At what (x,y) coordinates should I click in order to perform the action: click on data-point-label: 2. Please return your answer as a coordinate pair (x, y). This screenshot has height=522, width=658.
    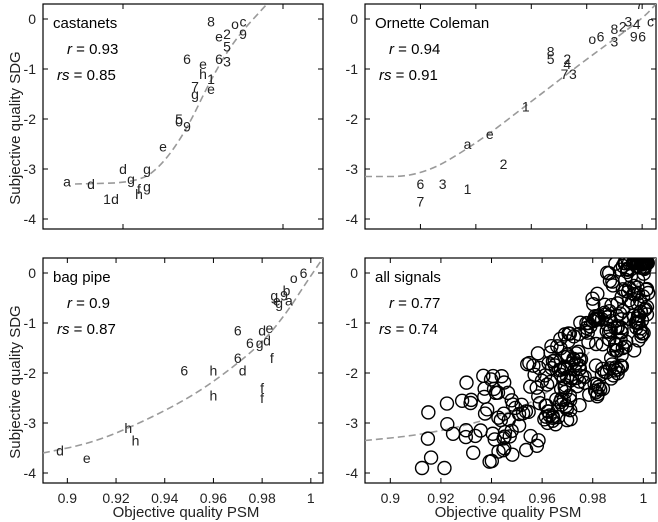
    Looking at the image, I should click on (623, 27).